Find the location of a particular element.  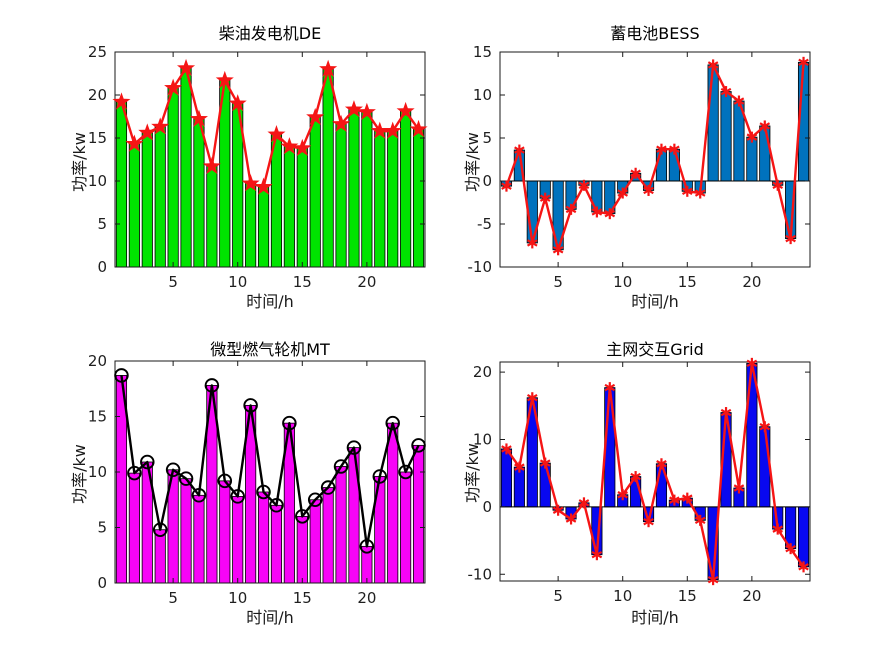

chart-title-grid-interaction: 主网交互Grid is located at coordinates (655, 349).